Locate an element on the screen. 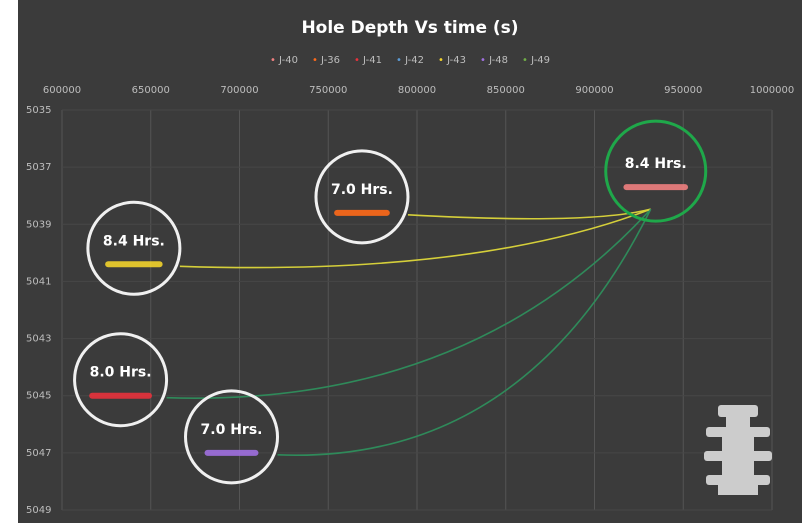  x-tick-label: 750000 is located at coordinates (328, 90).